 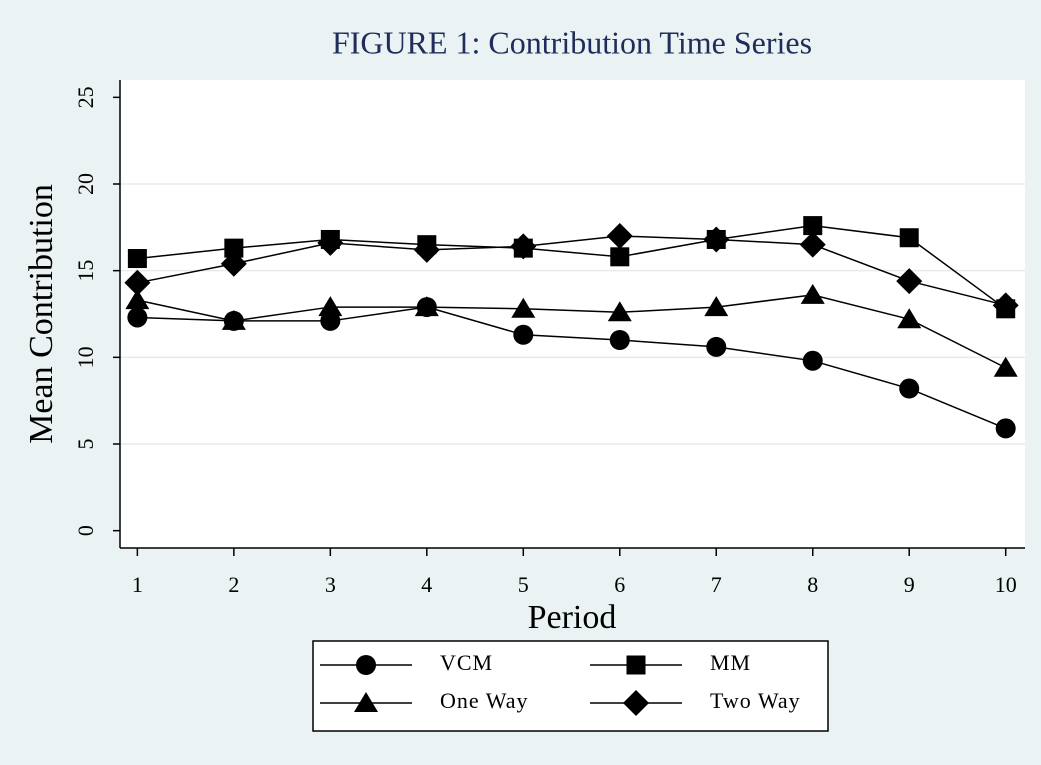 I want to click on chart-title: FIGURE 1: Contribution Time Series, so click(x=572, y=42).